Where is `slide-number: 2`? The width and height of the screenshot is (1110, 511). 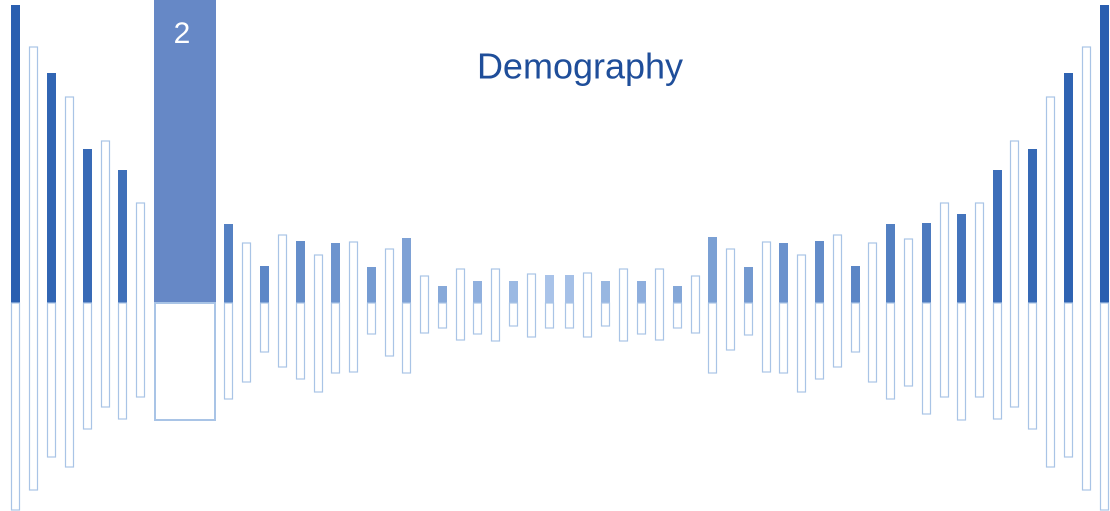 slide-number: 2 is located at coordinates (182, 33).